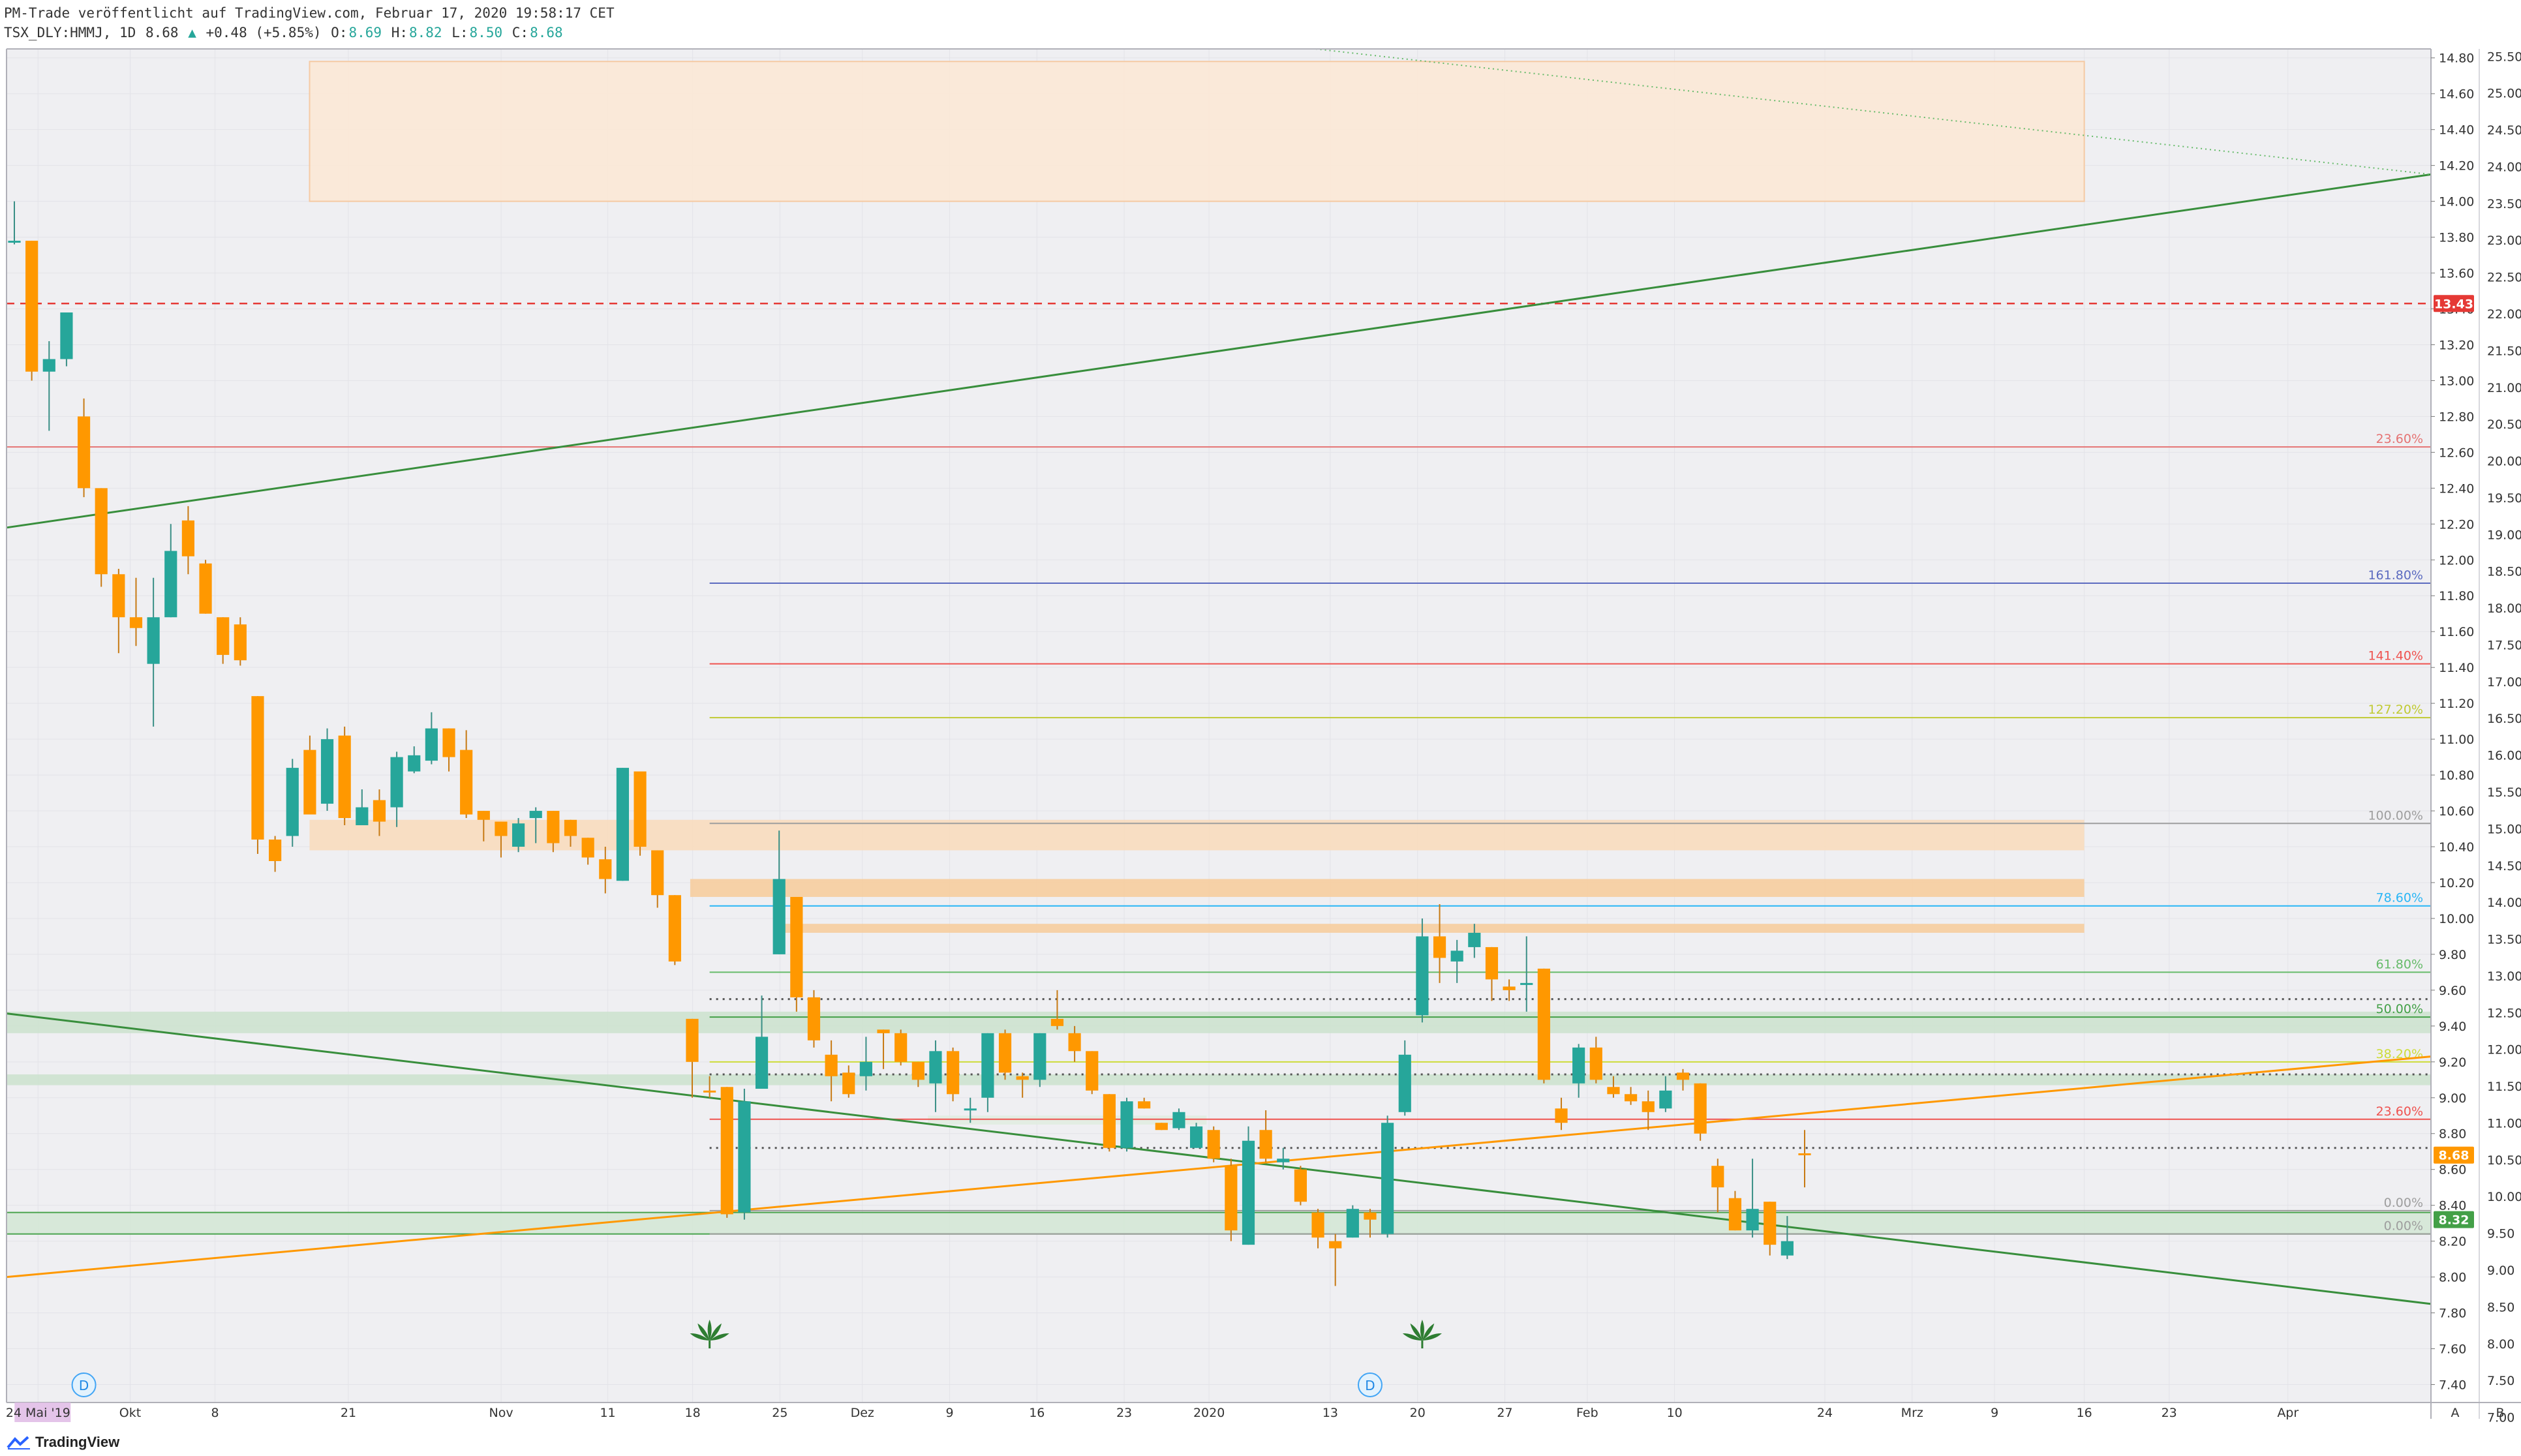  Describe the element at coordinates (2476, 726) in the screenshot. I see `price-axis-panel` at that location.